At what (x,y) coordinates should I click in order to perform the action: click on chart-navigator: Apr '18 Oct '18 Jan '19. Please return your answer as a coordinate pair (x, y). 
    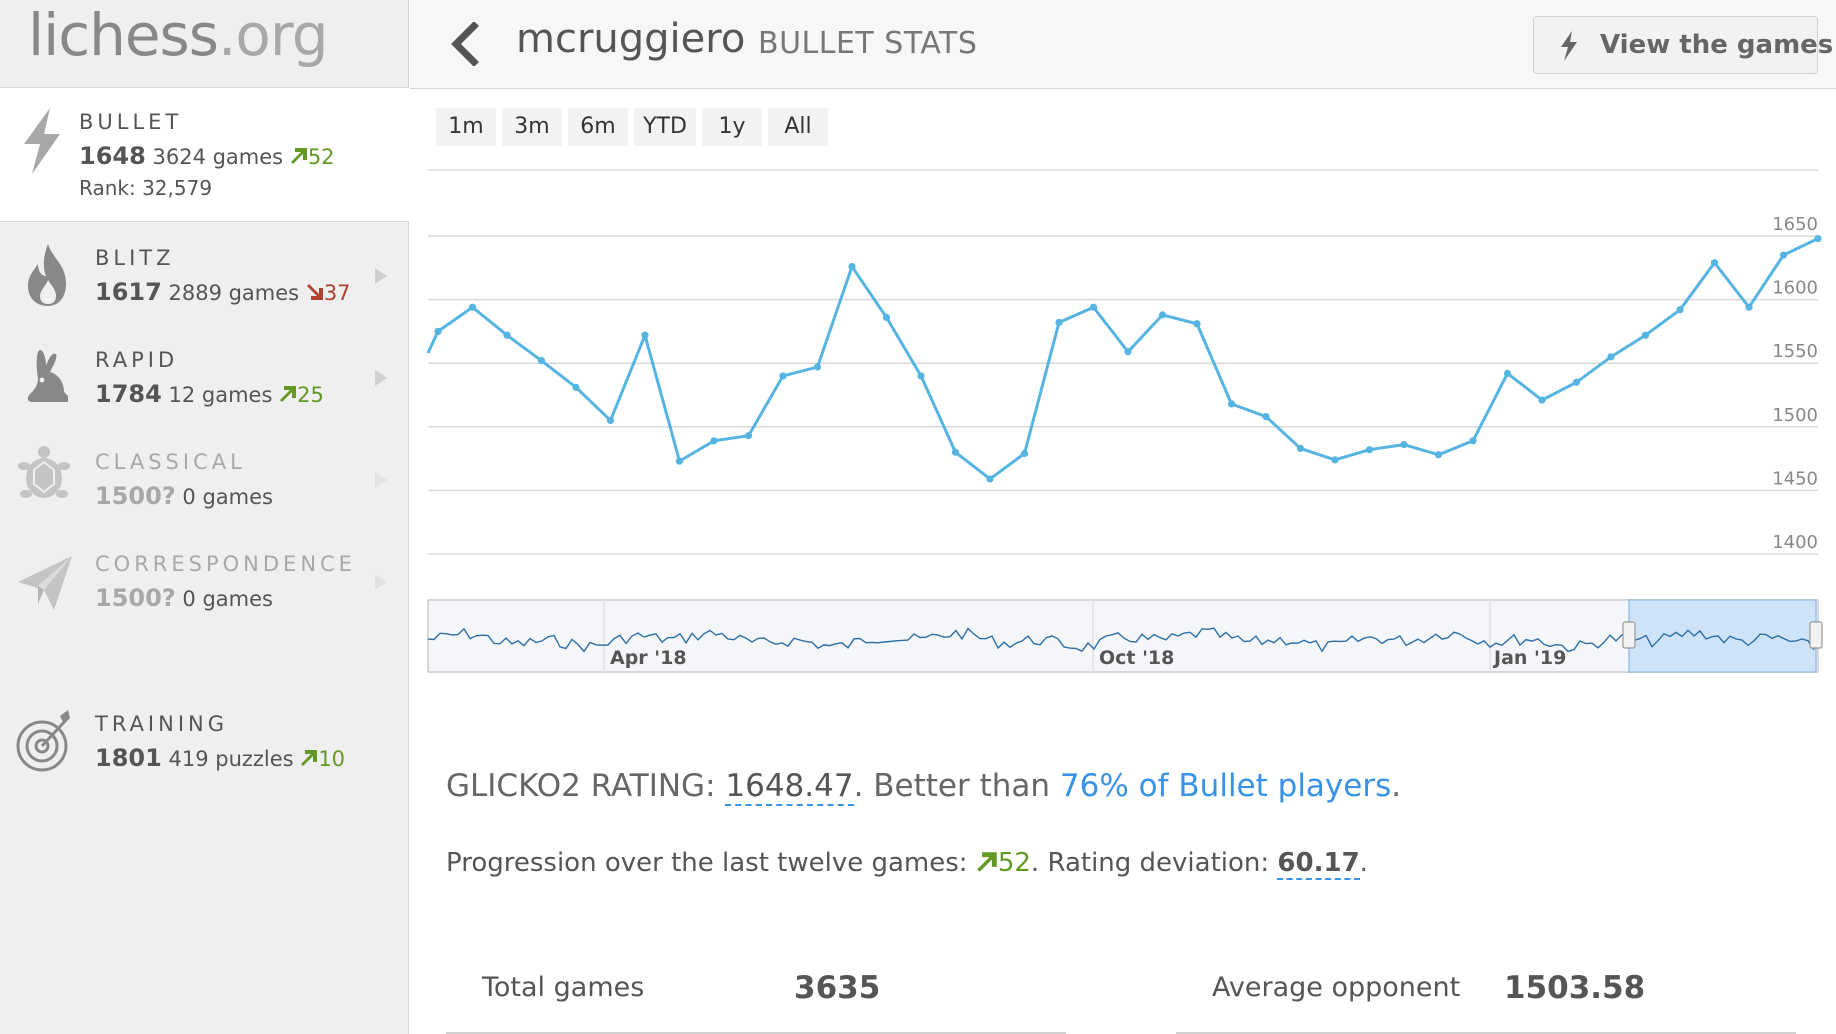
    Looking at the image, I should click on (1125, 636).